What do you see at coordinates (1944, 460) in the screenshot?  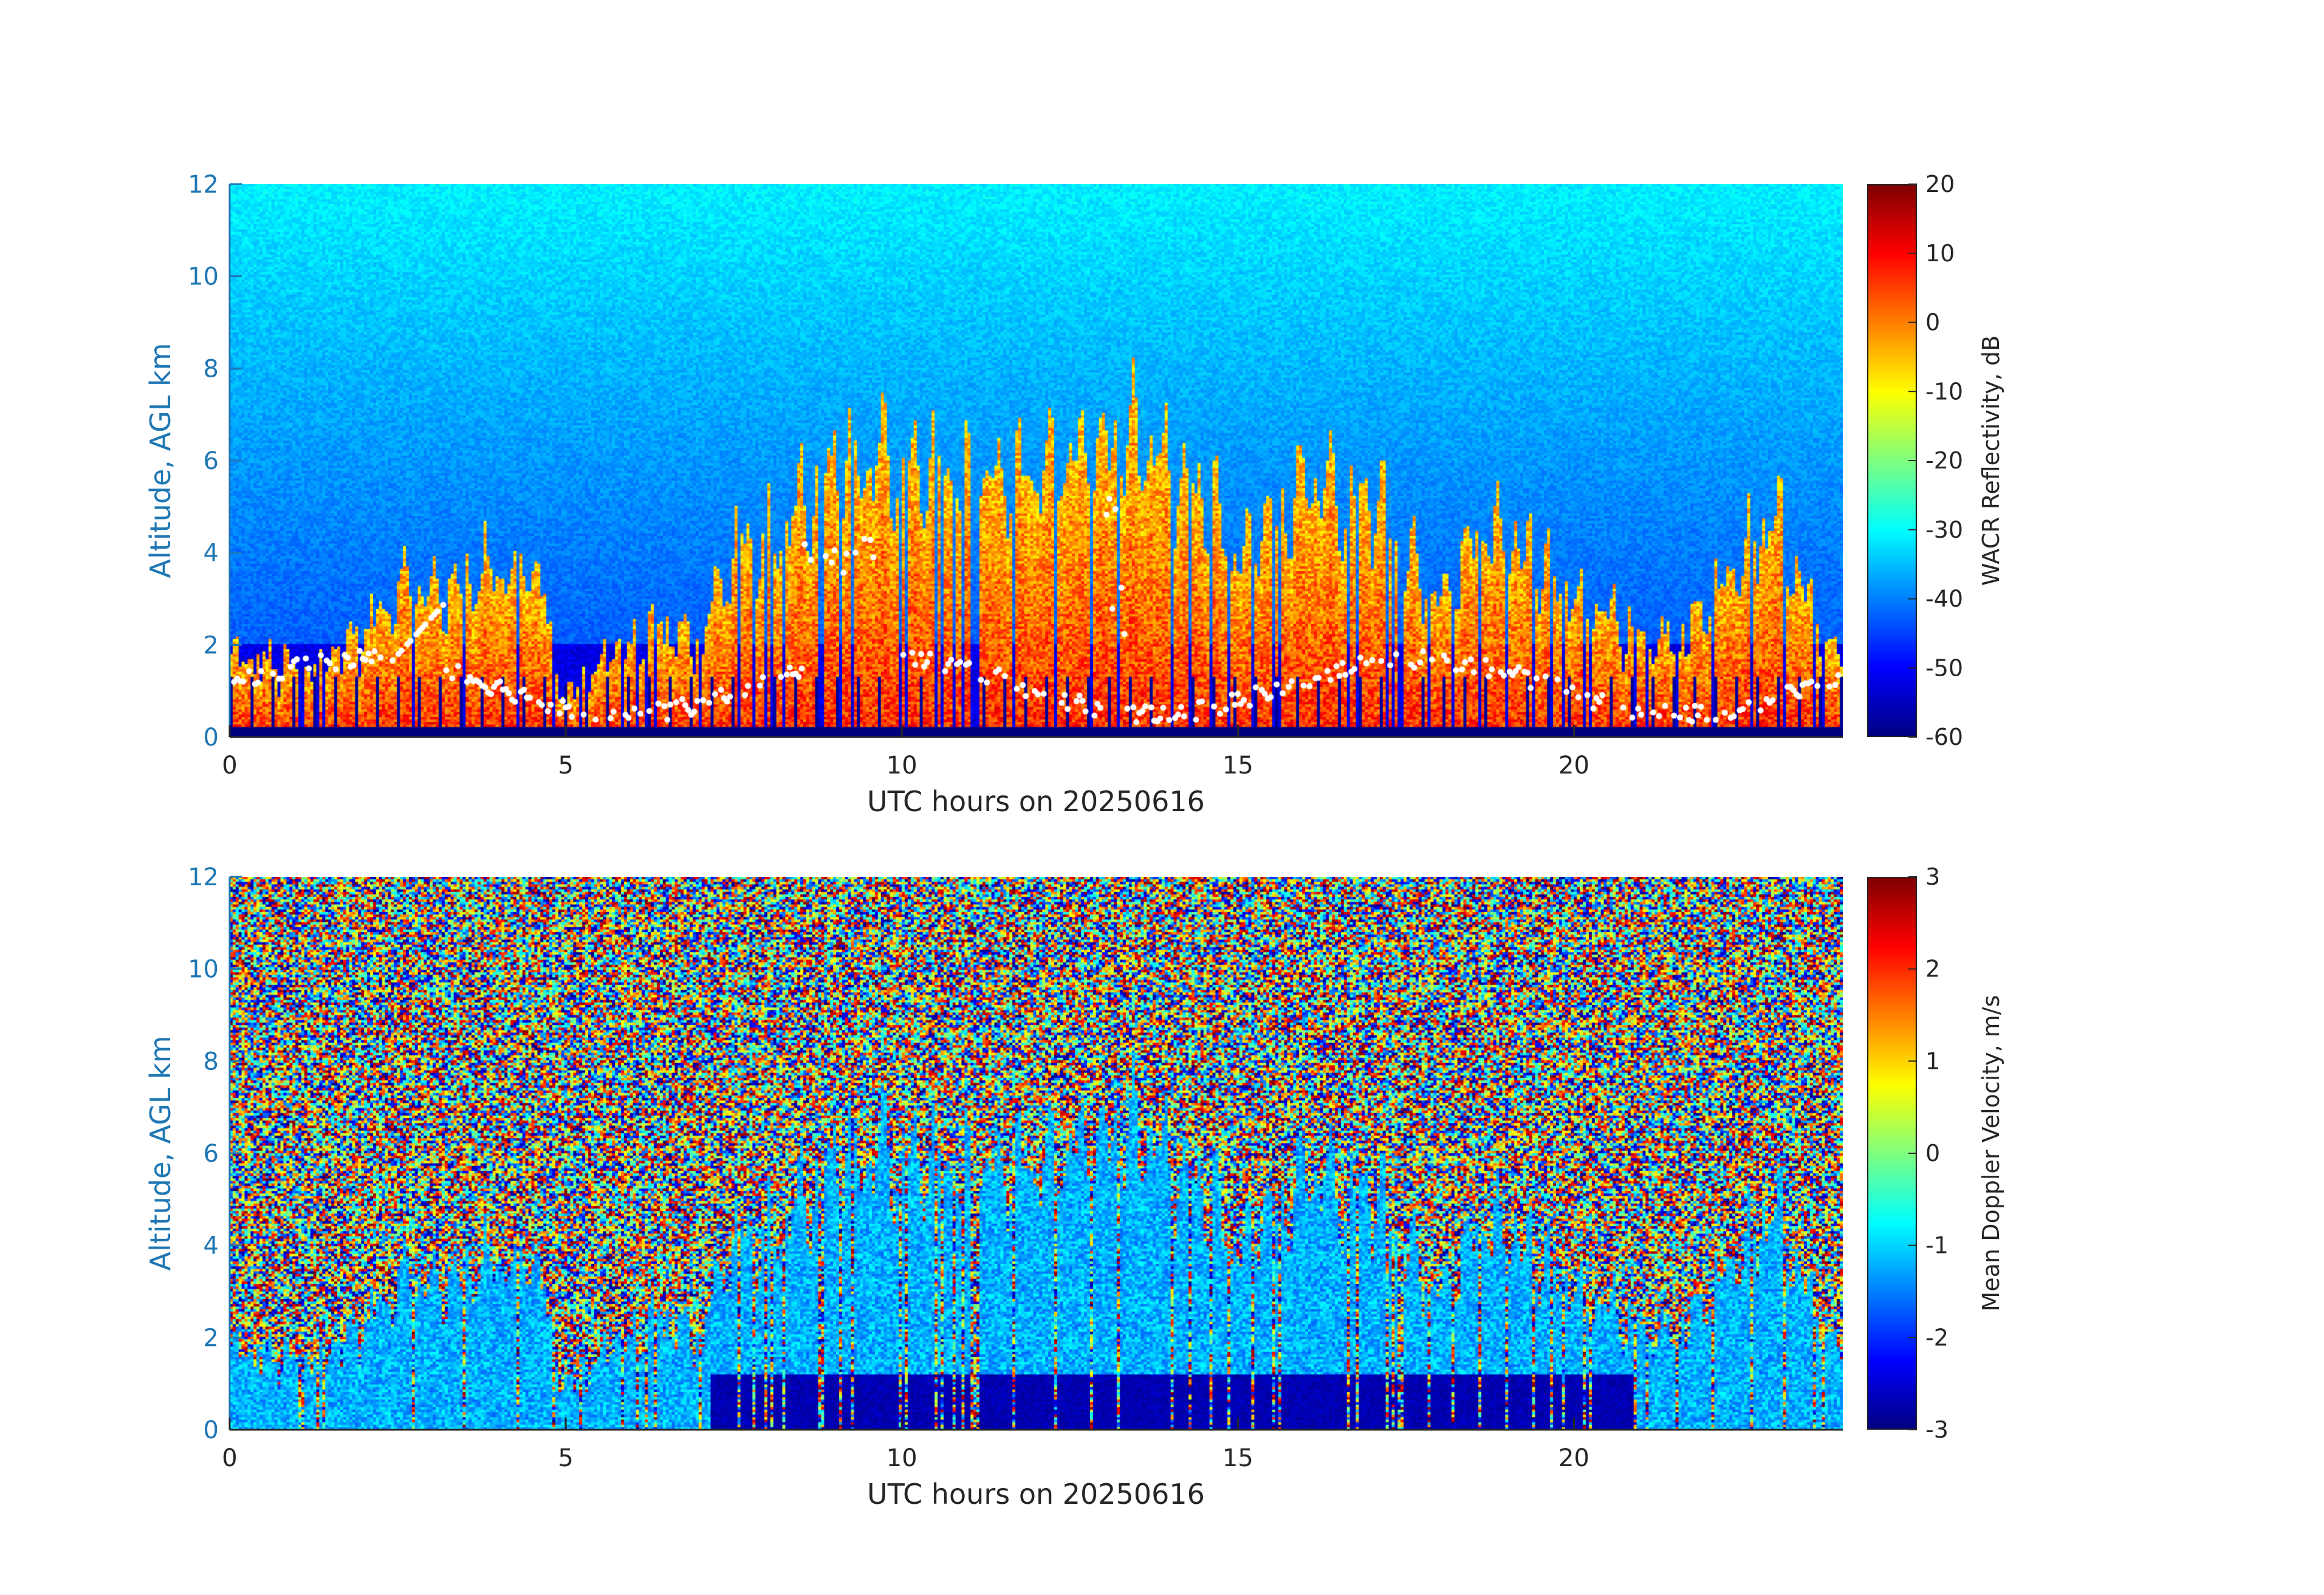 I see `colorbar-tick-label: -20` at bounding box center [1944, 460].